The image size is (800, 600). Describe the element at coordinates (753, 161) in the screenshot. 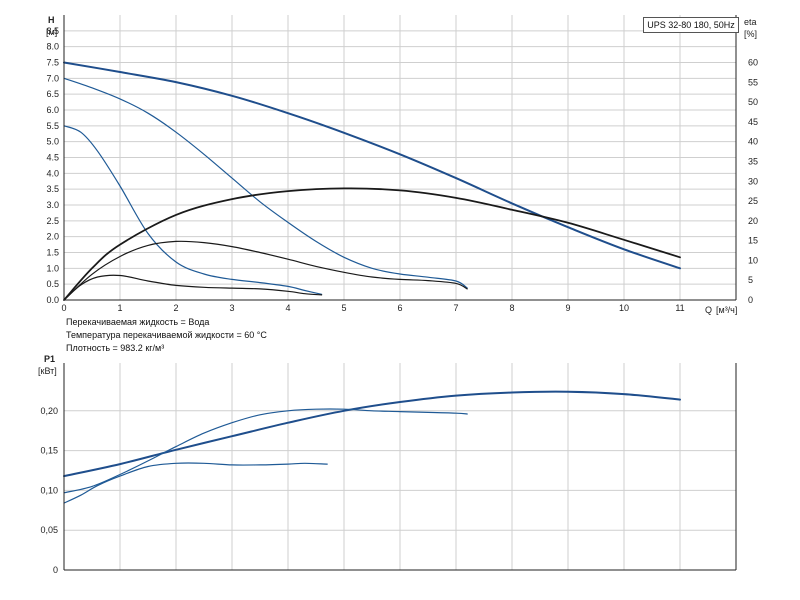

I see `y2-tick-label: 35` at that location.